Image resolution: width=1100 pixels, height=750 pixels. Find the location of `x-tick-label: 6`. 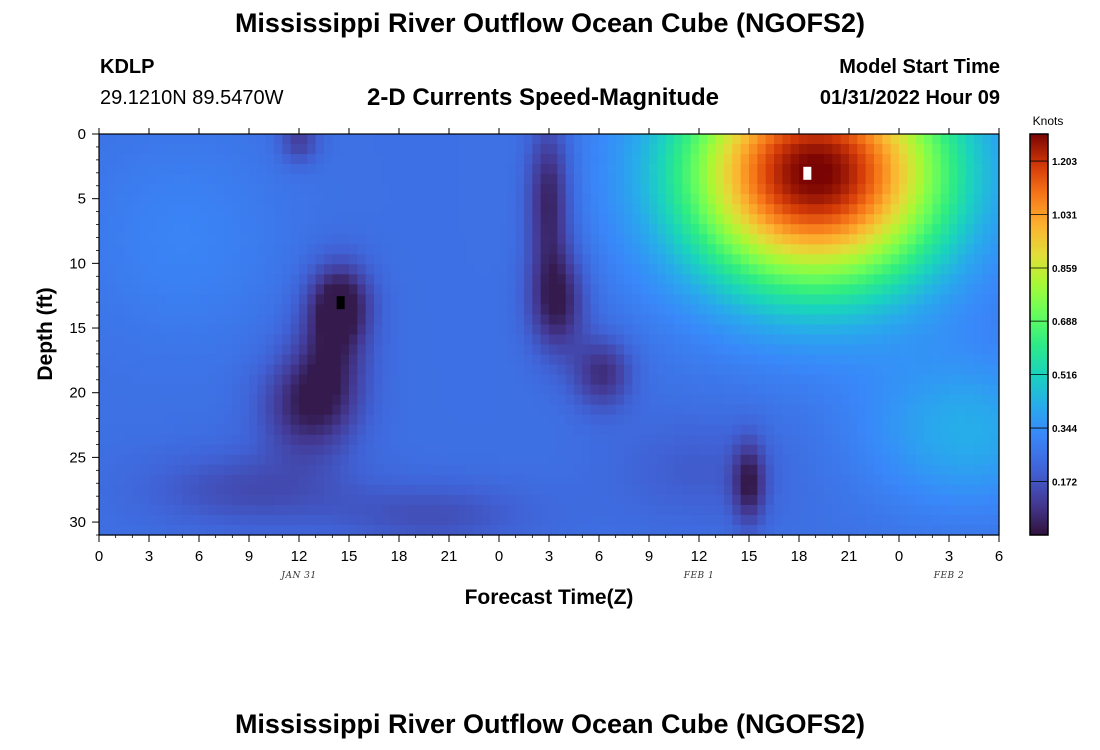

x-tick-label: 6 is located at coordinates (599, 556).